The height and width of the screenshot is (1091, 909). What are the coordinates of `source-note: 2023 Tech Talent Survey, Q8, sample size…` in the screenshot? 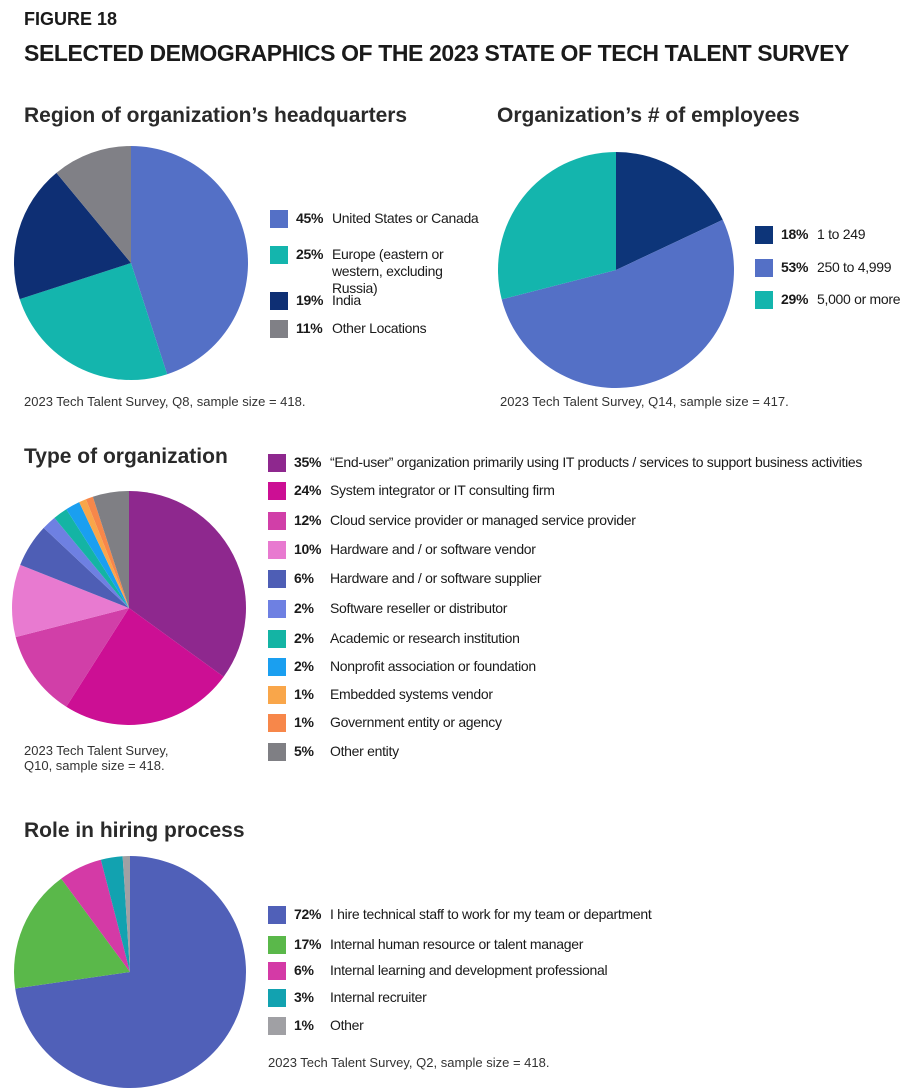 It's located at (165, 401).